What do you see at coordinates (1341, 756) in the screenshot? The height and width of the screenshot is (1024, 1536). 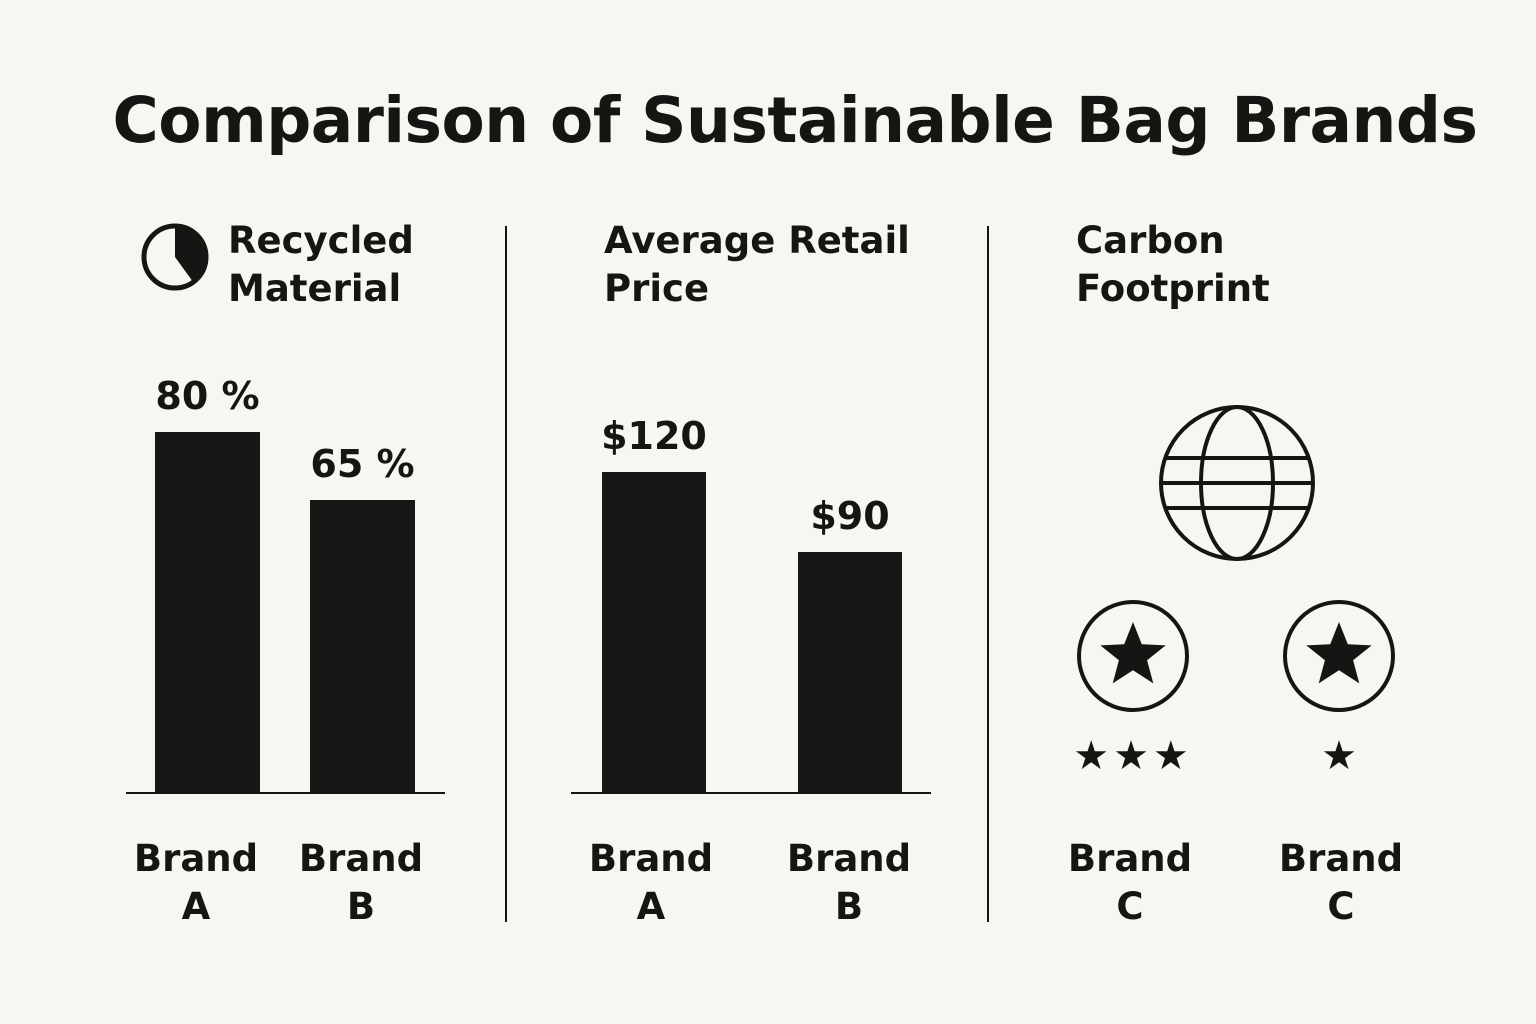 I see `star-rating-brand-c: ★` at bounding box center [1341, 756].